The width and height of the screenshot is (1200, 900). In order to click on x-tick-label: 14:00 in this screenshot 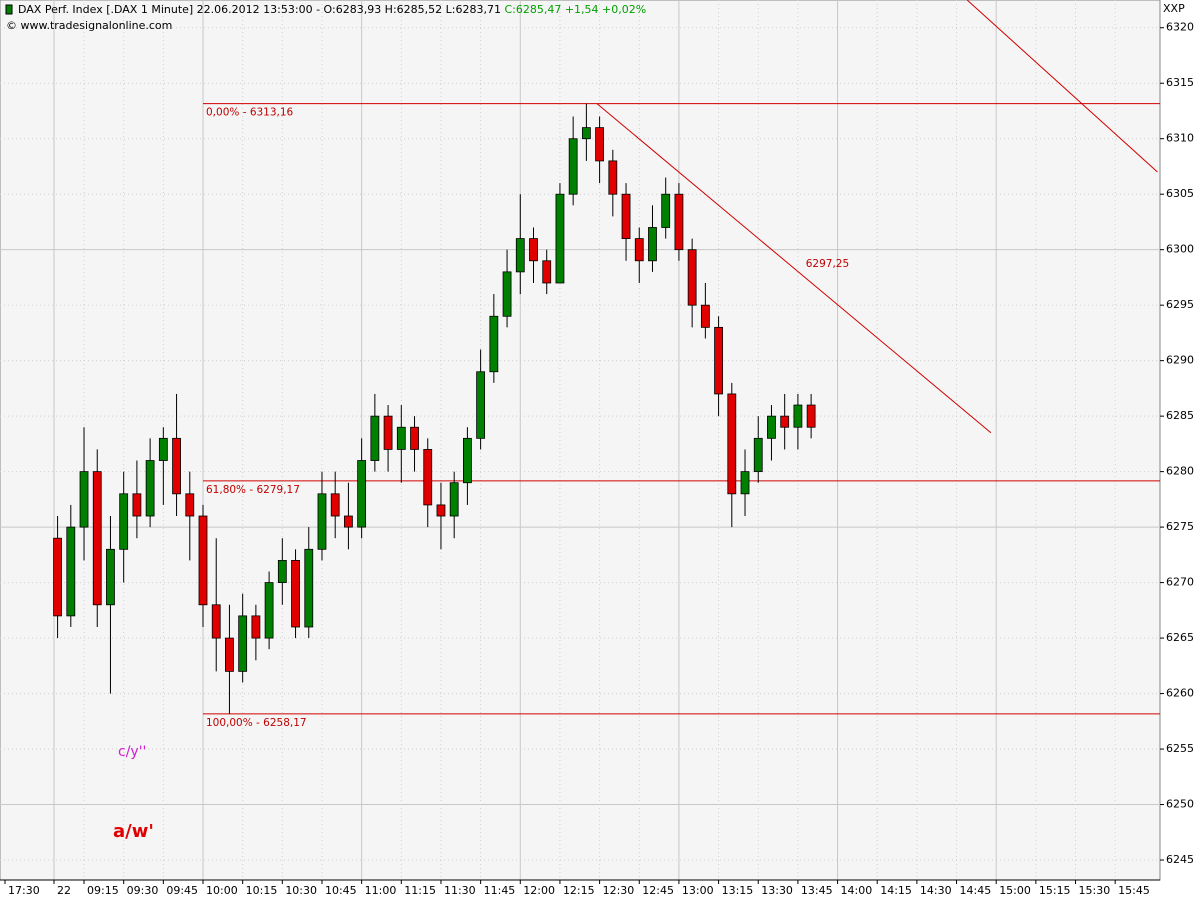, I will do `click(857, 890)`.